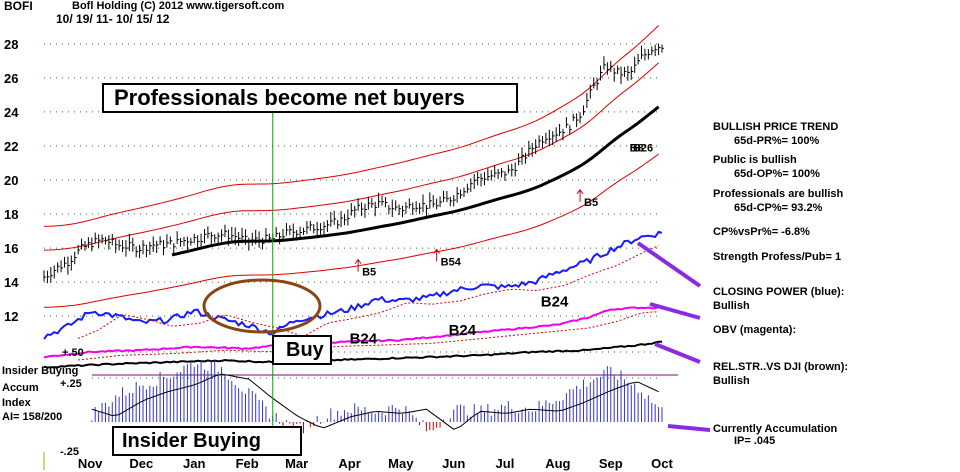 The height and width of the screenshot is (472, 960). I want to click on obv-line, so click(353, 332).